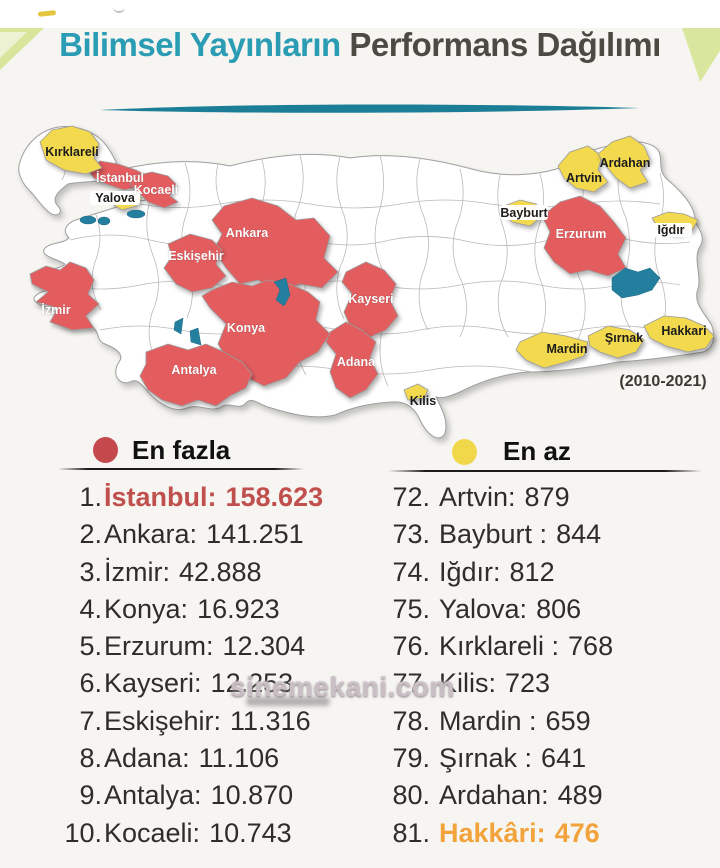 The height and width of the screenshot is (868, 720). Describe the element at coordinates (151, 534) in the screenshot. I see `list-item-name: Ankara:` at that location.